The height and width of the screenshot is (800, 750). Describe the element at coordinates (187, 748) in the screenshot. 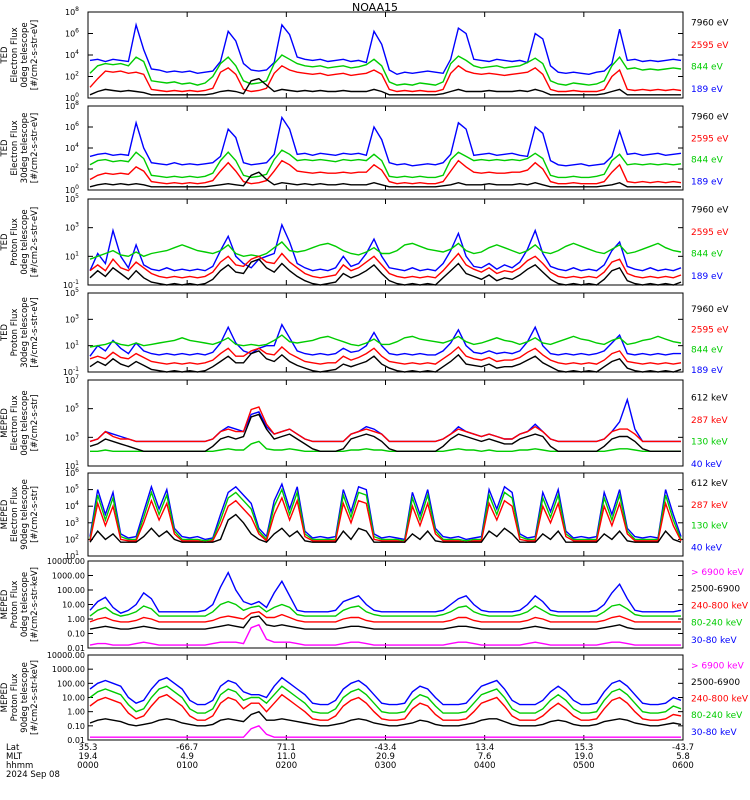

I see `footer-lat: -66.7` at that location.